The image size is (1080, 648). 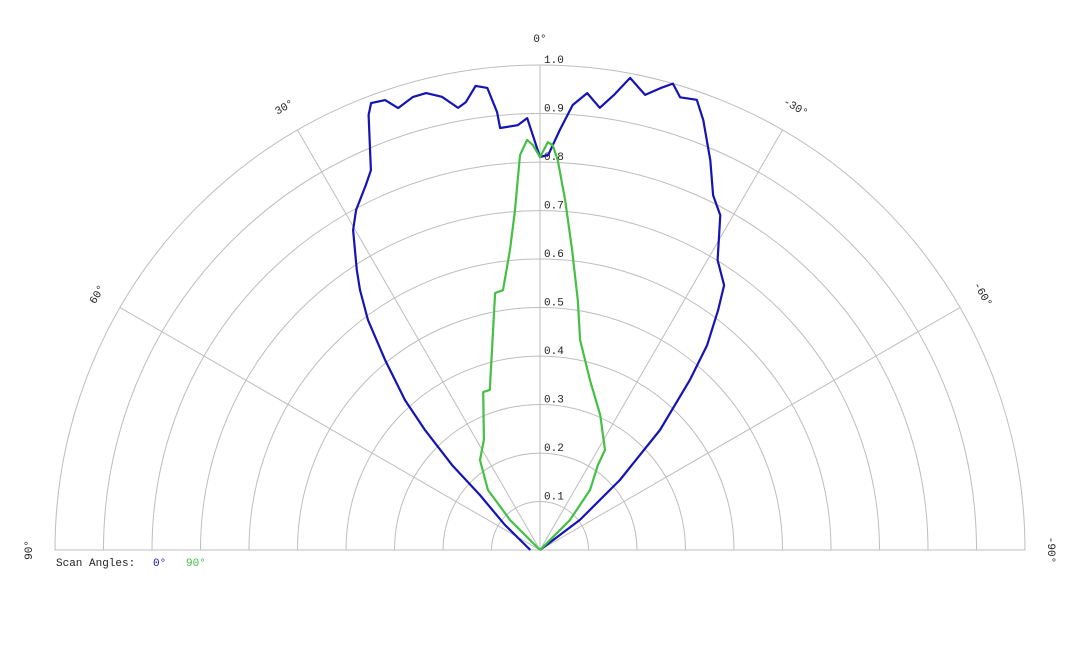 I want to click on r-tick-label: 0.8, so click(x=554, y=158).